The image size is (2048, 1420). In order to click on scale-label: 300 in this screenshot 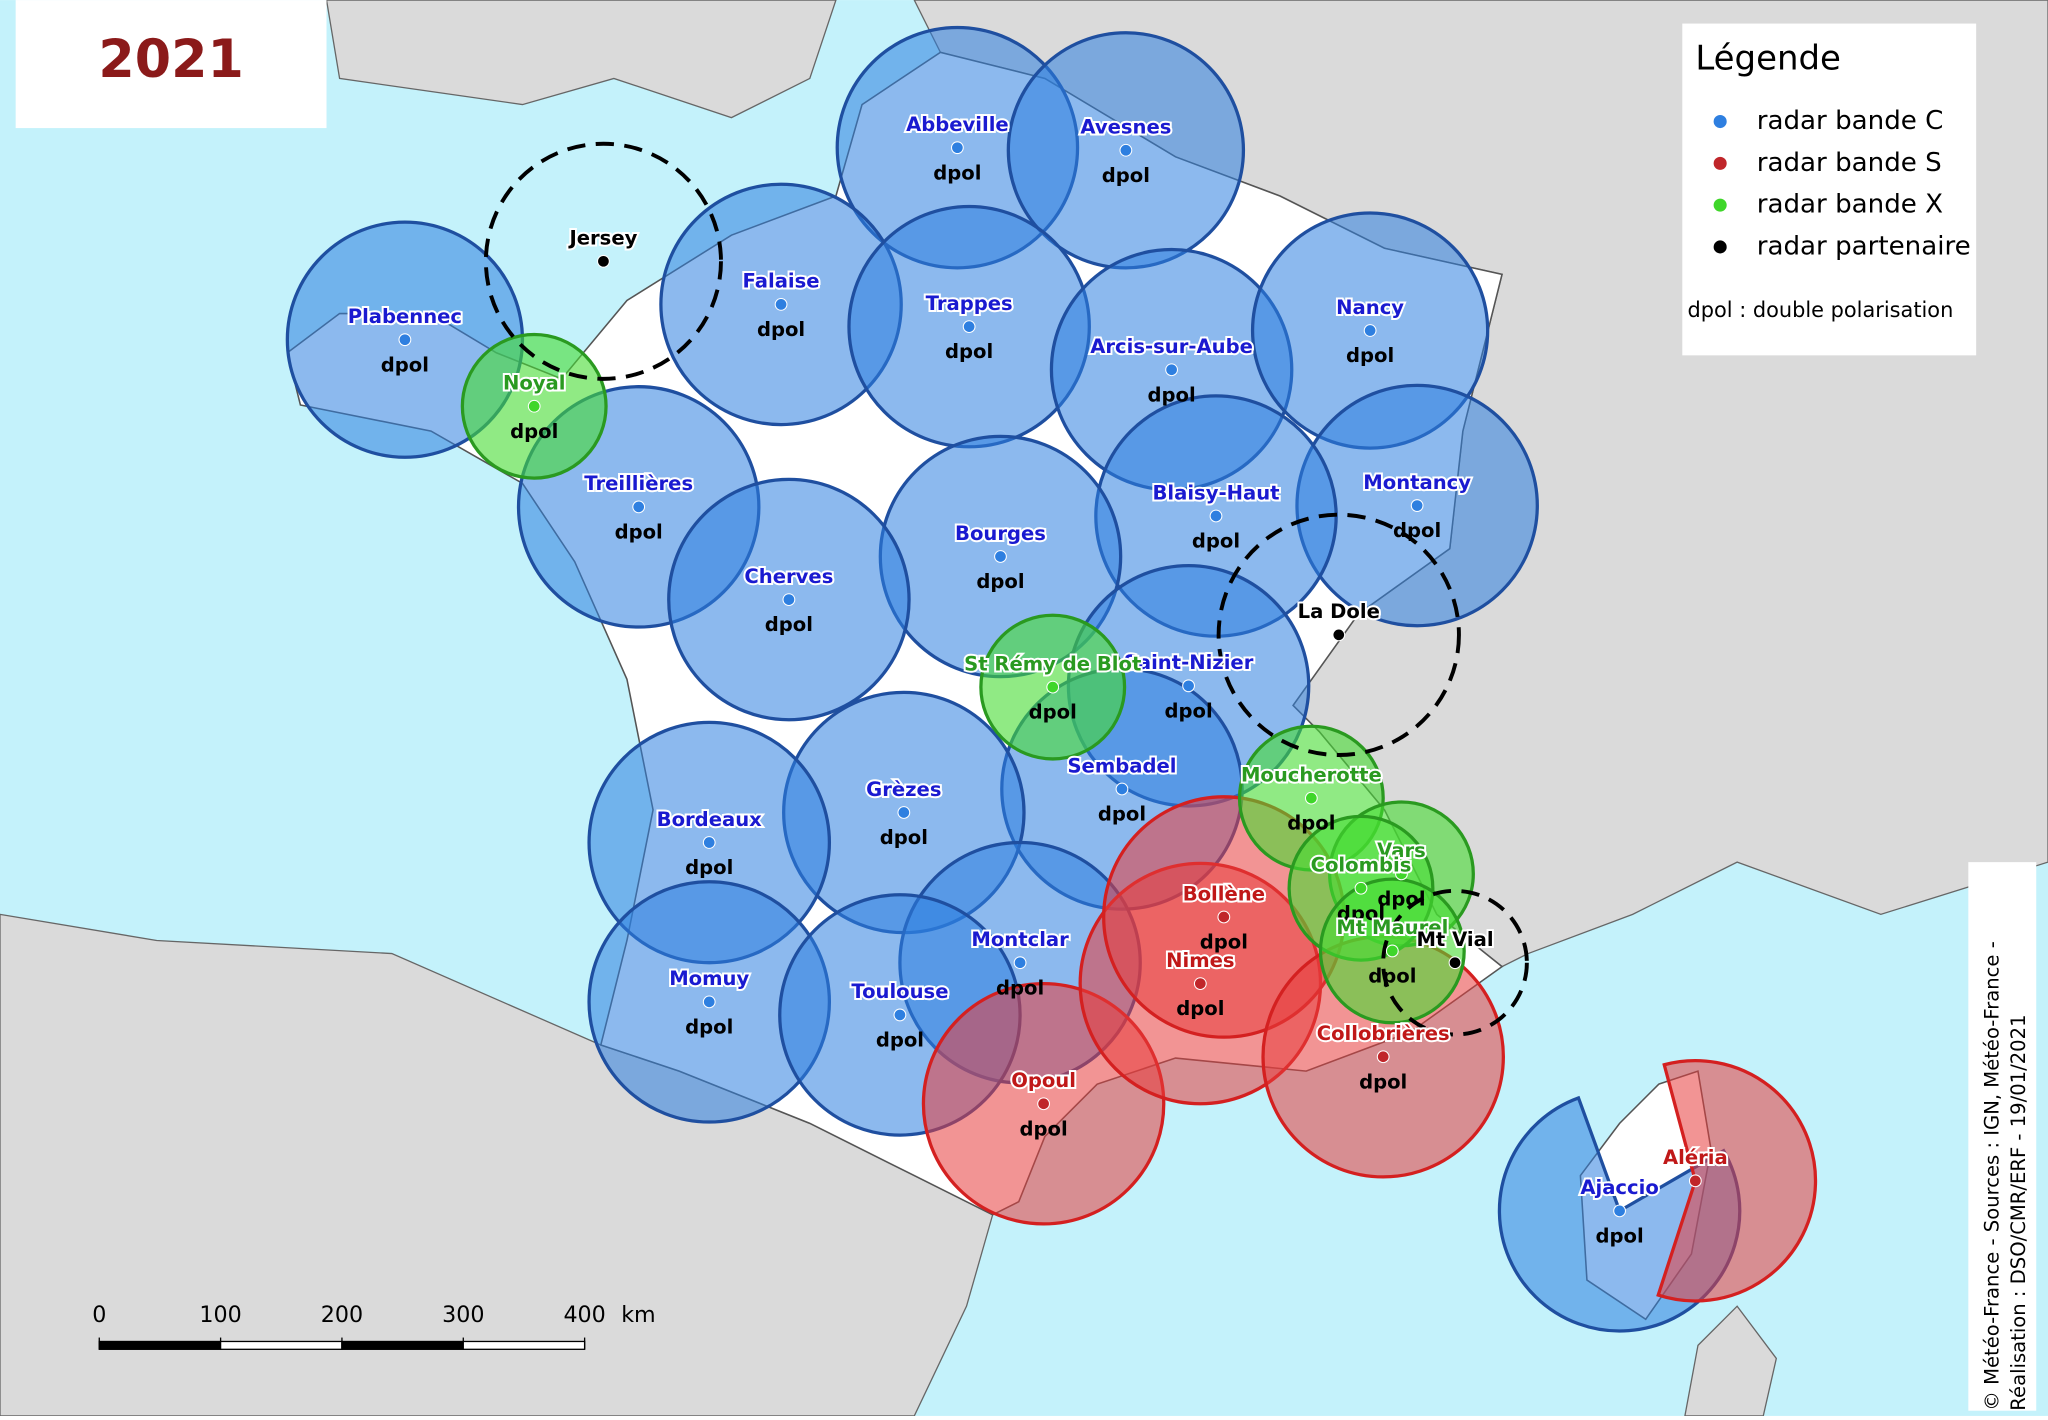, I will do `click(463, 1315)`.